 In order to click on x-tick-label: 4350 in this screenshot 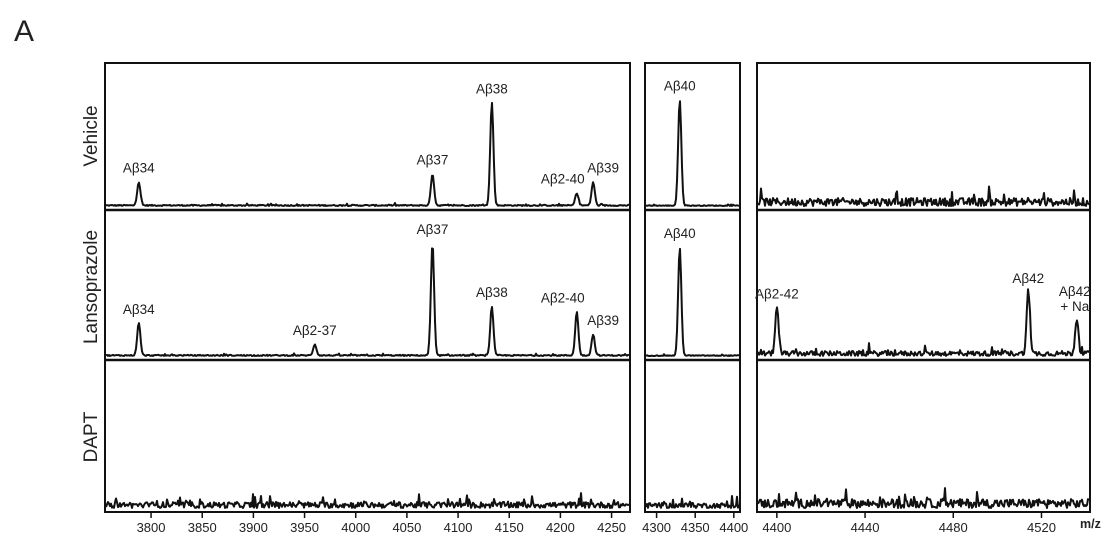, I will do `click(695, 527)`.